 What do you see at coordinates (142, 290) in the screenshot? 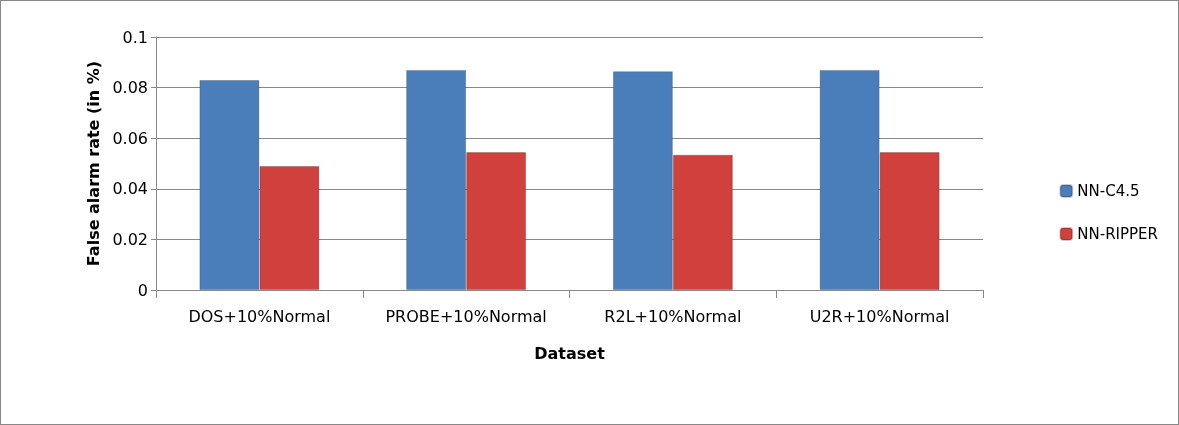
I see `y-tick-label: 0` at bounding box center [142, 290].